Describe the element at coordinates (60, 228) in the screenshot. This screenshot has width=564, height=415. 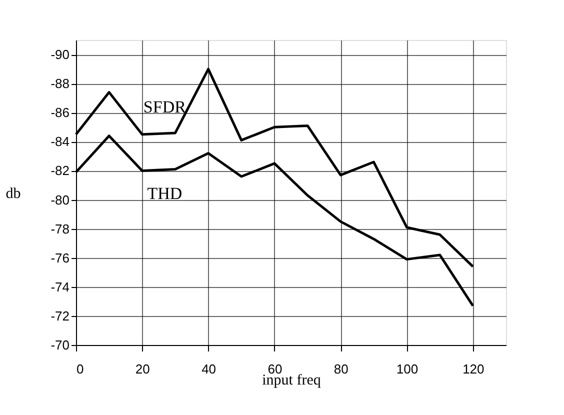
I see `y-tick-label: -78` at that location.